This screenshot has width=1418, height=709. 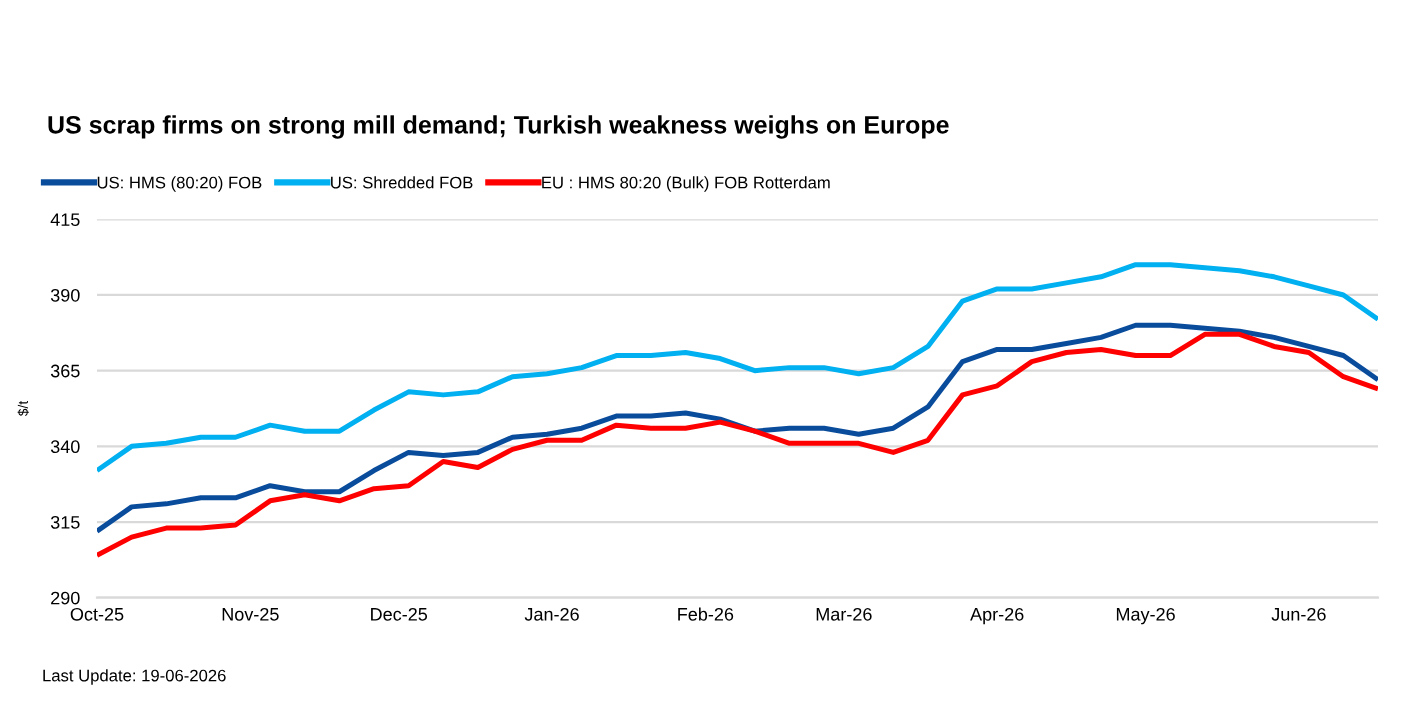 I want to click on text: Last Update: 19-06-2026, so click(x=134, y=677).